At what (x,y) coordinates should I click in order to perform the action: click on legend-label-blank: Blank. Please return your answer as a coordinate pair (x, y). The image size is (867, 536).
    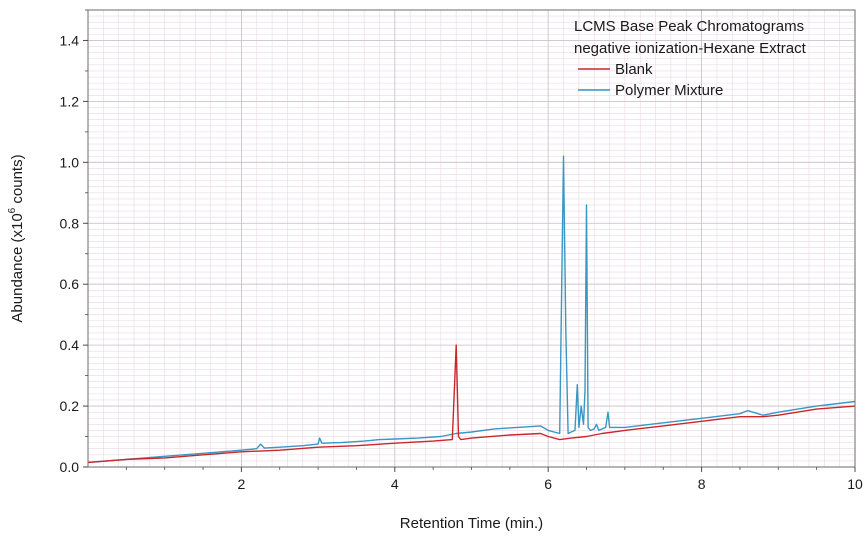
    Looking at the image, I should click on (634, 69).